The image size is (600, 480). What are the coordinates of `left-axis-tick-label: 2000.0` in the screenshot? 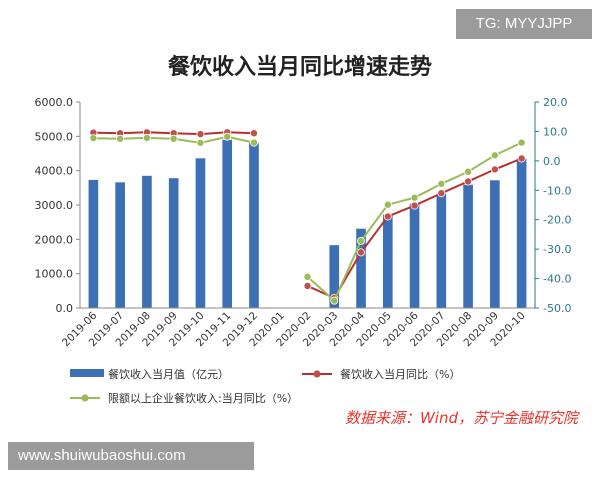 It's located at (54, 239).